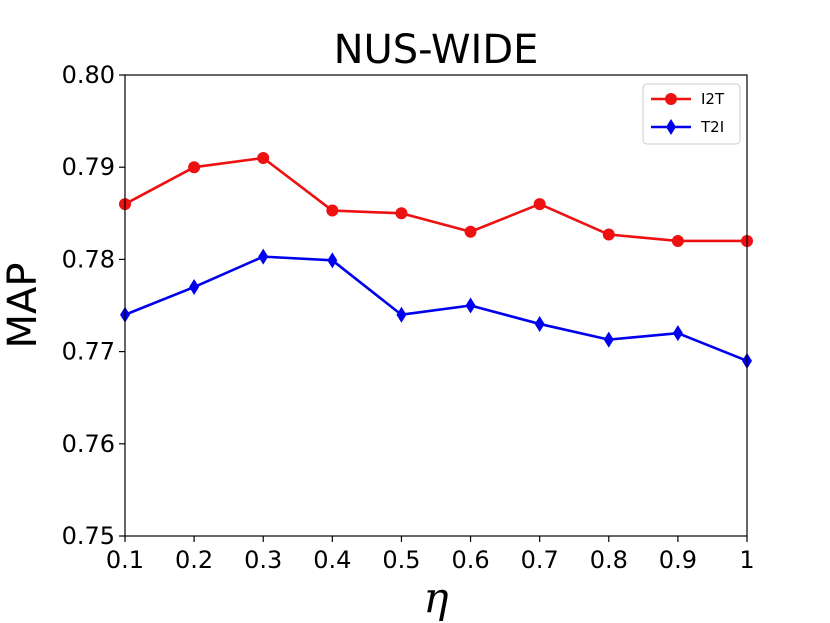 This screenshot has width=830, height=623. Describe the element at coordinates (125, 560) in the screenshot. I see `x-tick-label: 0.1` at that location.